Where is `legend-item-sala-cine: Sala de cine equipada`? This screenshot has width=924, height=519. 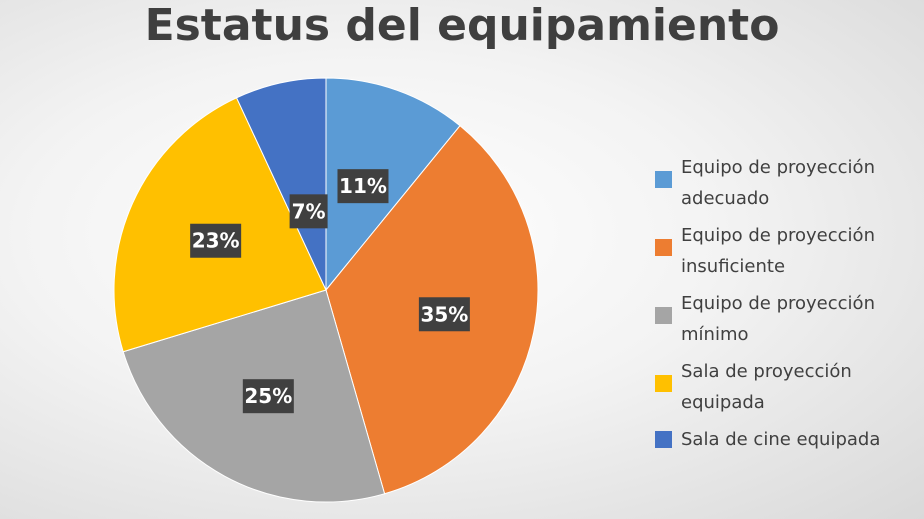
legend-item-sala-cine: Sala de cine equipada is located at coordinates (789, 439).